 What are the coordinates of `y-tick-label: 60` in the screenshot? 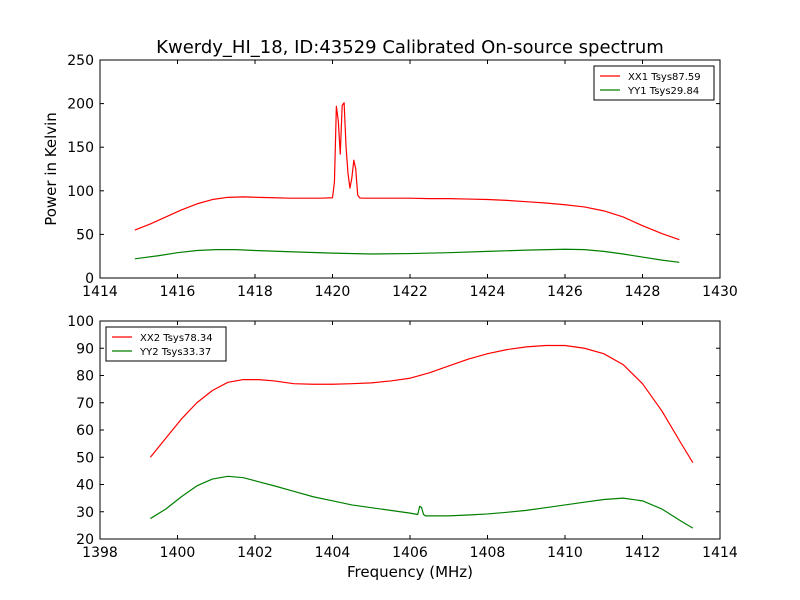 It's located at (85, 431).